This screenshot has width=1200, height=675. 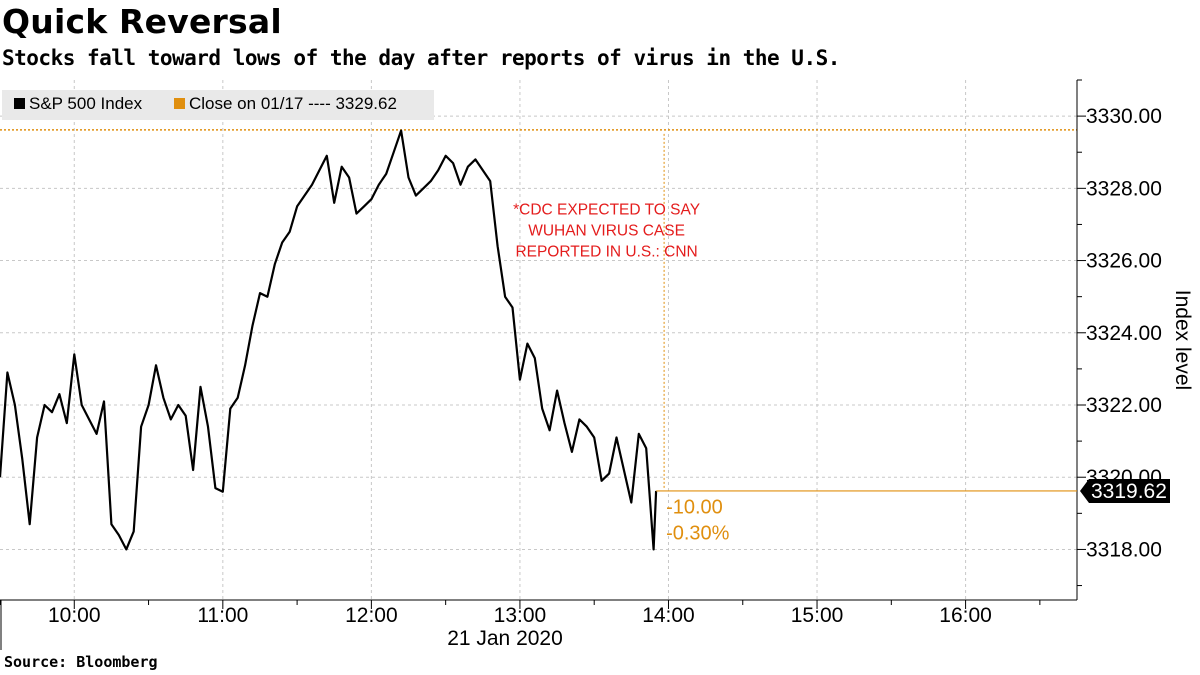 What do you see at coordinates (606, 230) in the screenshot?
I see `annotation-line: WUHAN VIRUS CASE` at bounding box center [606, 230].